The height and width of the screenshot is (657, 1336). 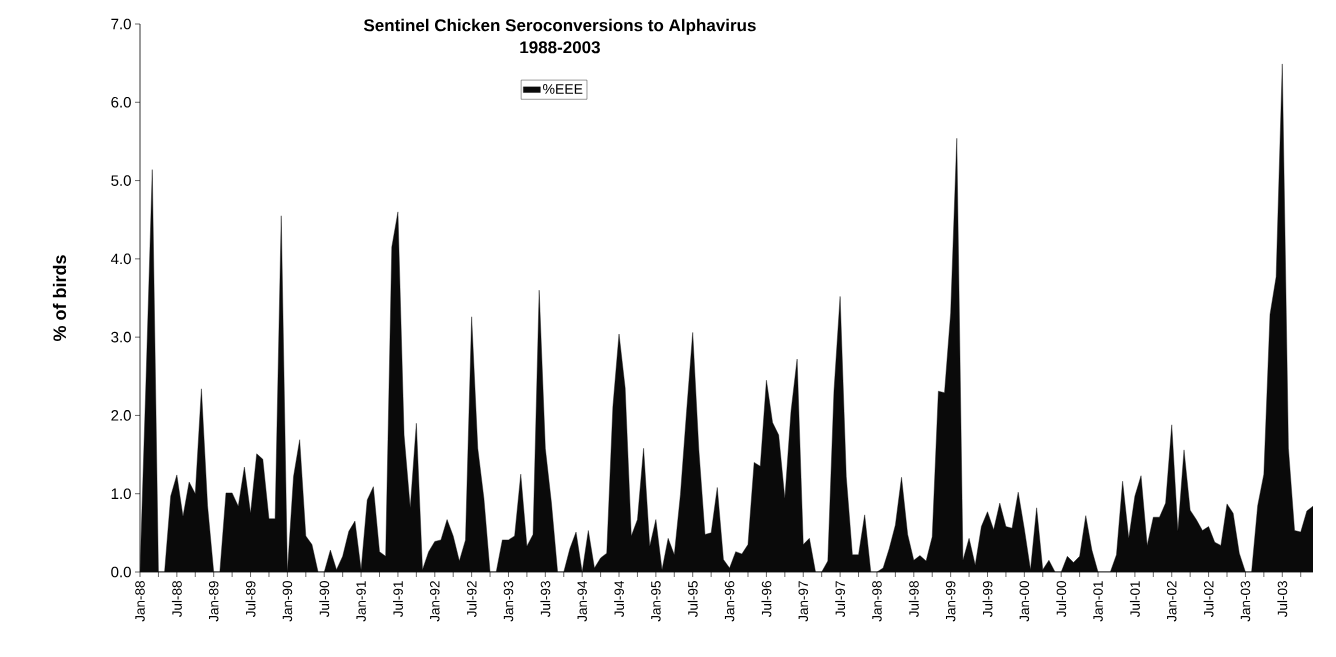 What do you see at coordinates (397, 599) in the screenshot?
I see `x-tick-label: Jul-91` at bounding box center [397, 599].